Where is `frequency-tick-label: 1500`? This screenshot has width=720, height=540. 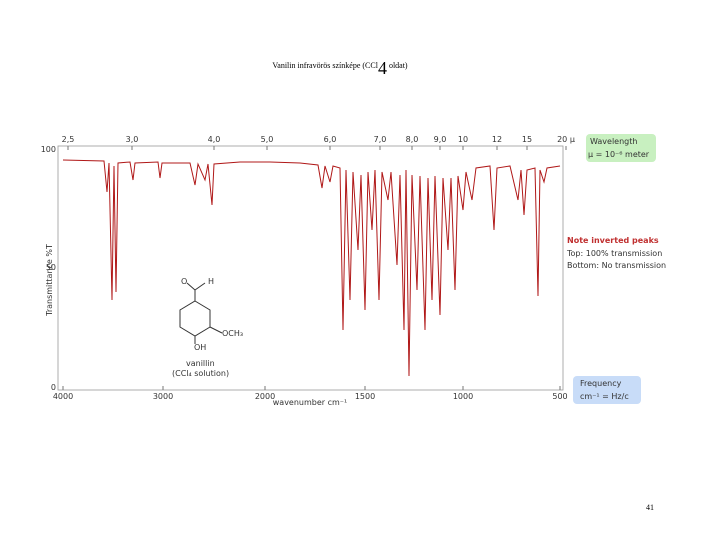
frequency-tick-label: 1500 is located at coordinates (365, 396).